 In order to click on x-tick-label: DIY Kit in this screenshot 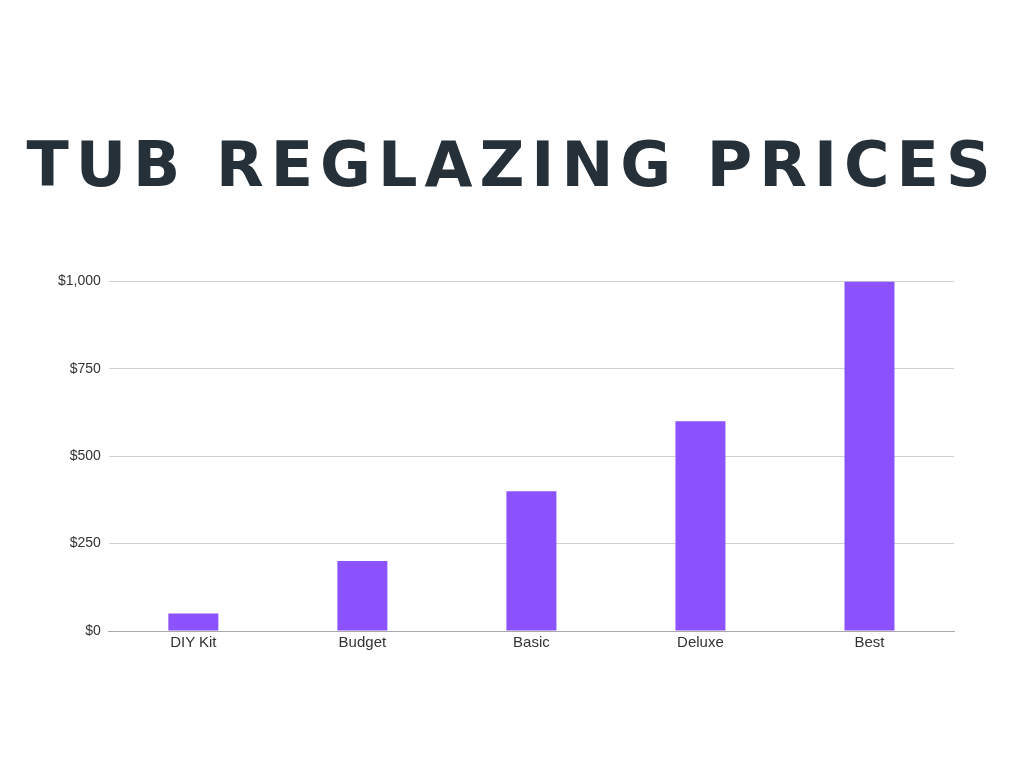, I will do `click(194, 642)`.